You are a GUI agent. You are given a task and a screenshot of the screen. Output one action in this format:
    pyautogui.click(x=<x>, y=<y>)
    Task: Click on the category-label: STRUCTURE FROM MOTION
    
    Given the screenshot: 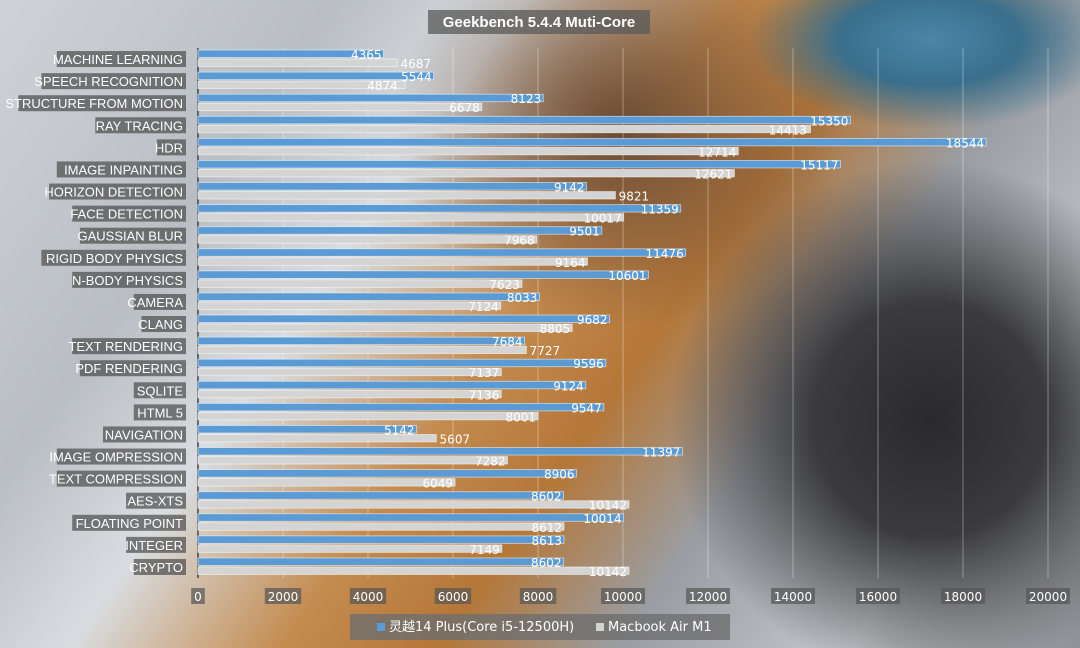 What is the action you would take?
    pyautogui.click(x=94, y=103)
    